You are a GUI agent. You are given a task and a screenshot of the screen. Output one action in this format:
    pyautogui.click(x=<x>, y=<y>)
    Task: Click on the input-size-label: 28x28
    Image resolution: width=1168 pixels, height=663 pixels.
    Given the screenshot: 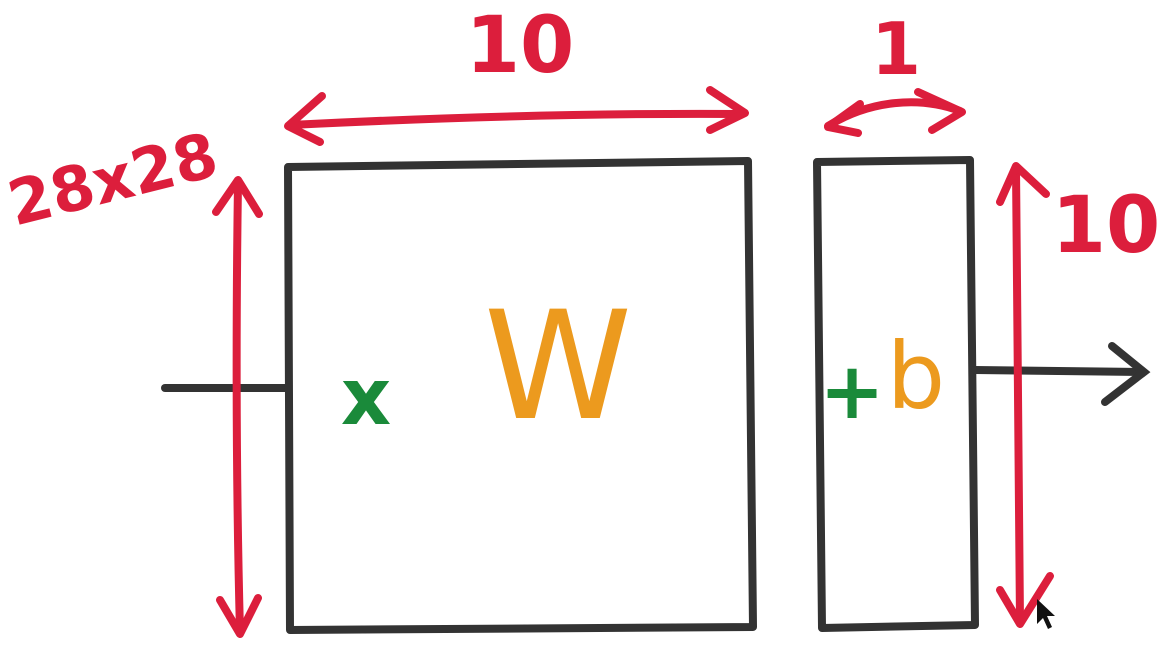 What is the action you would take?
    pyautogui.click(x=113, y=179)
    